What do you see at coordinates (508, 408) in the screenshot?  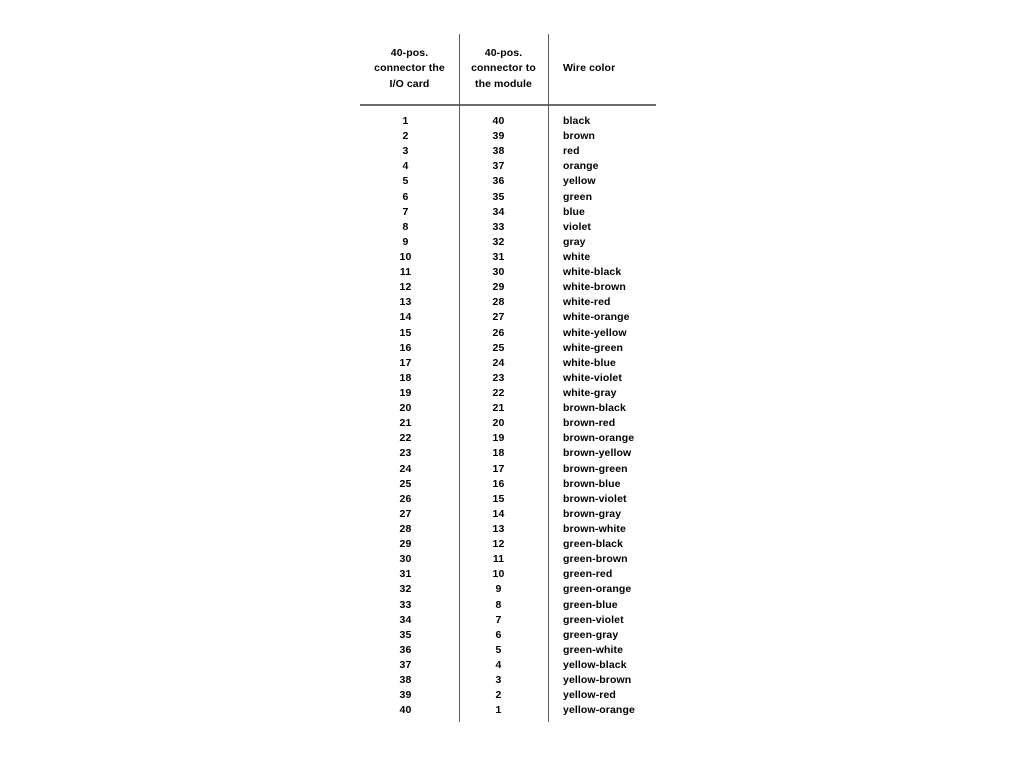 I see `table-row: 20 21 brown-black` at bounding box center [508, 408].